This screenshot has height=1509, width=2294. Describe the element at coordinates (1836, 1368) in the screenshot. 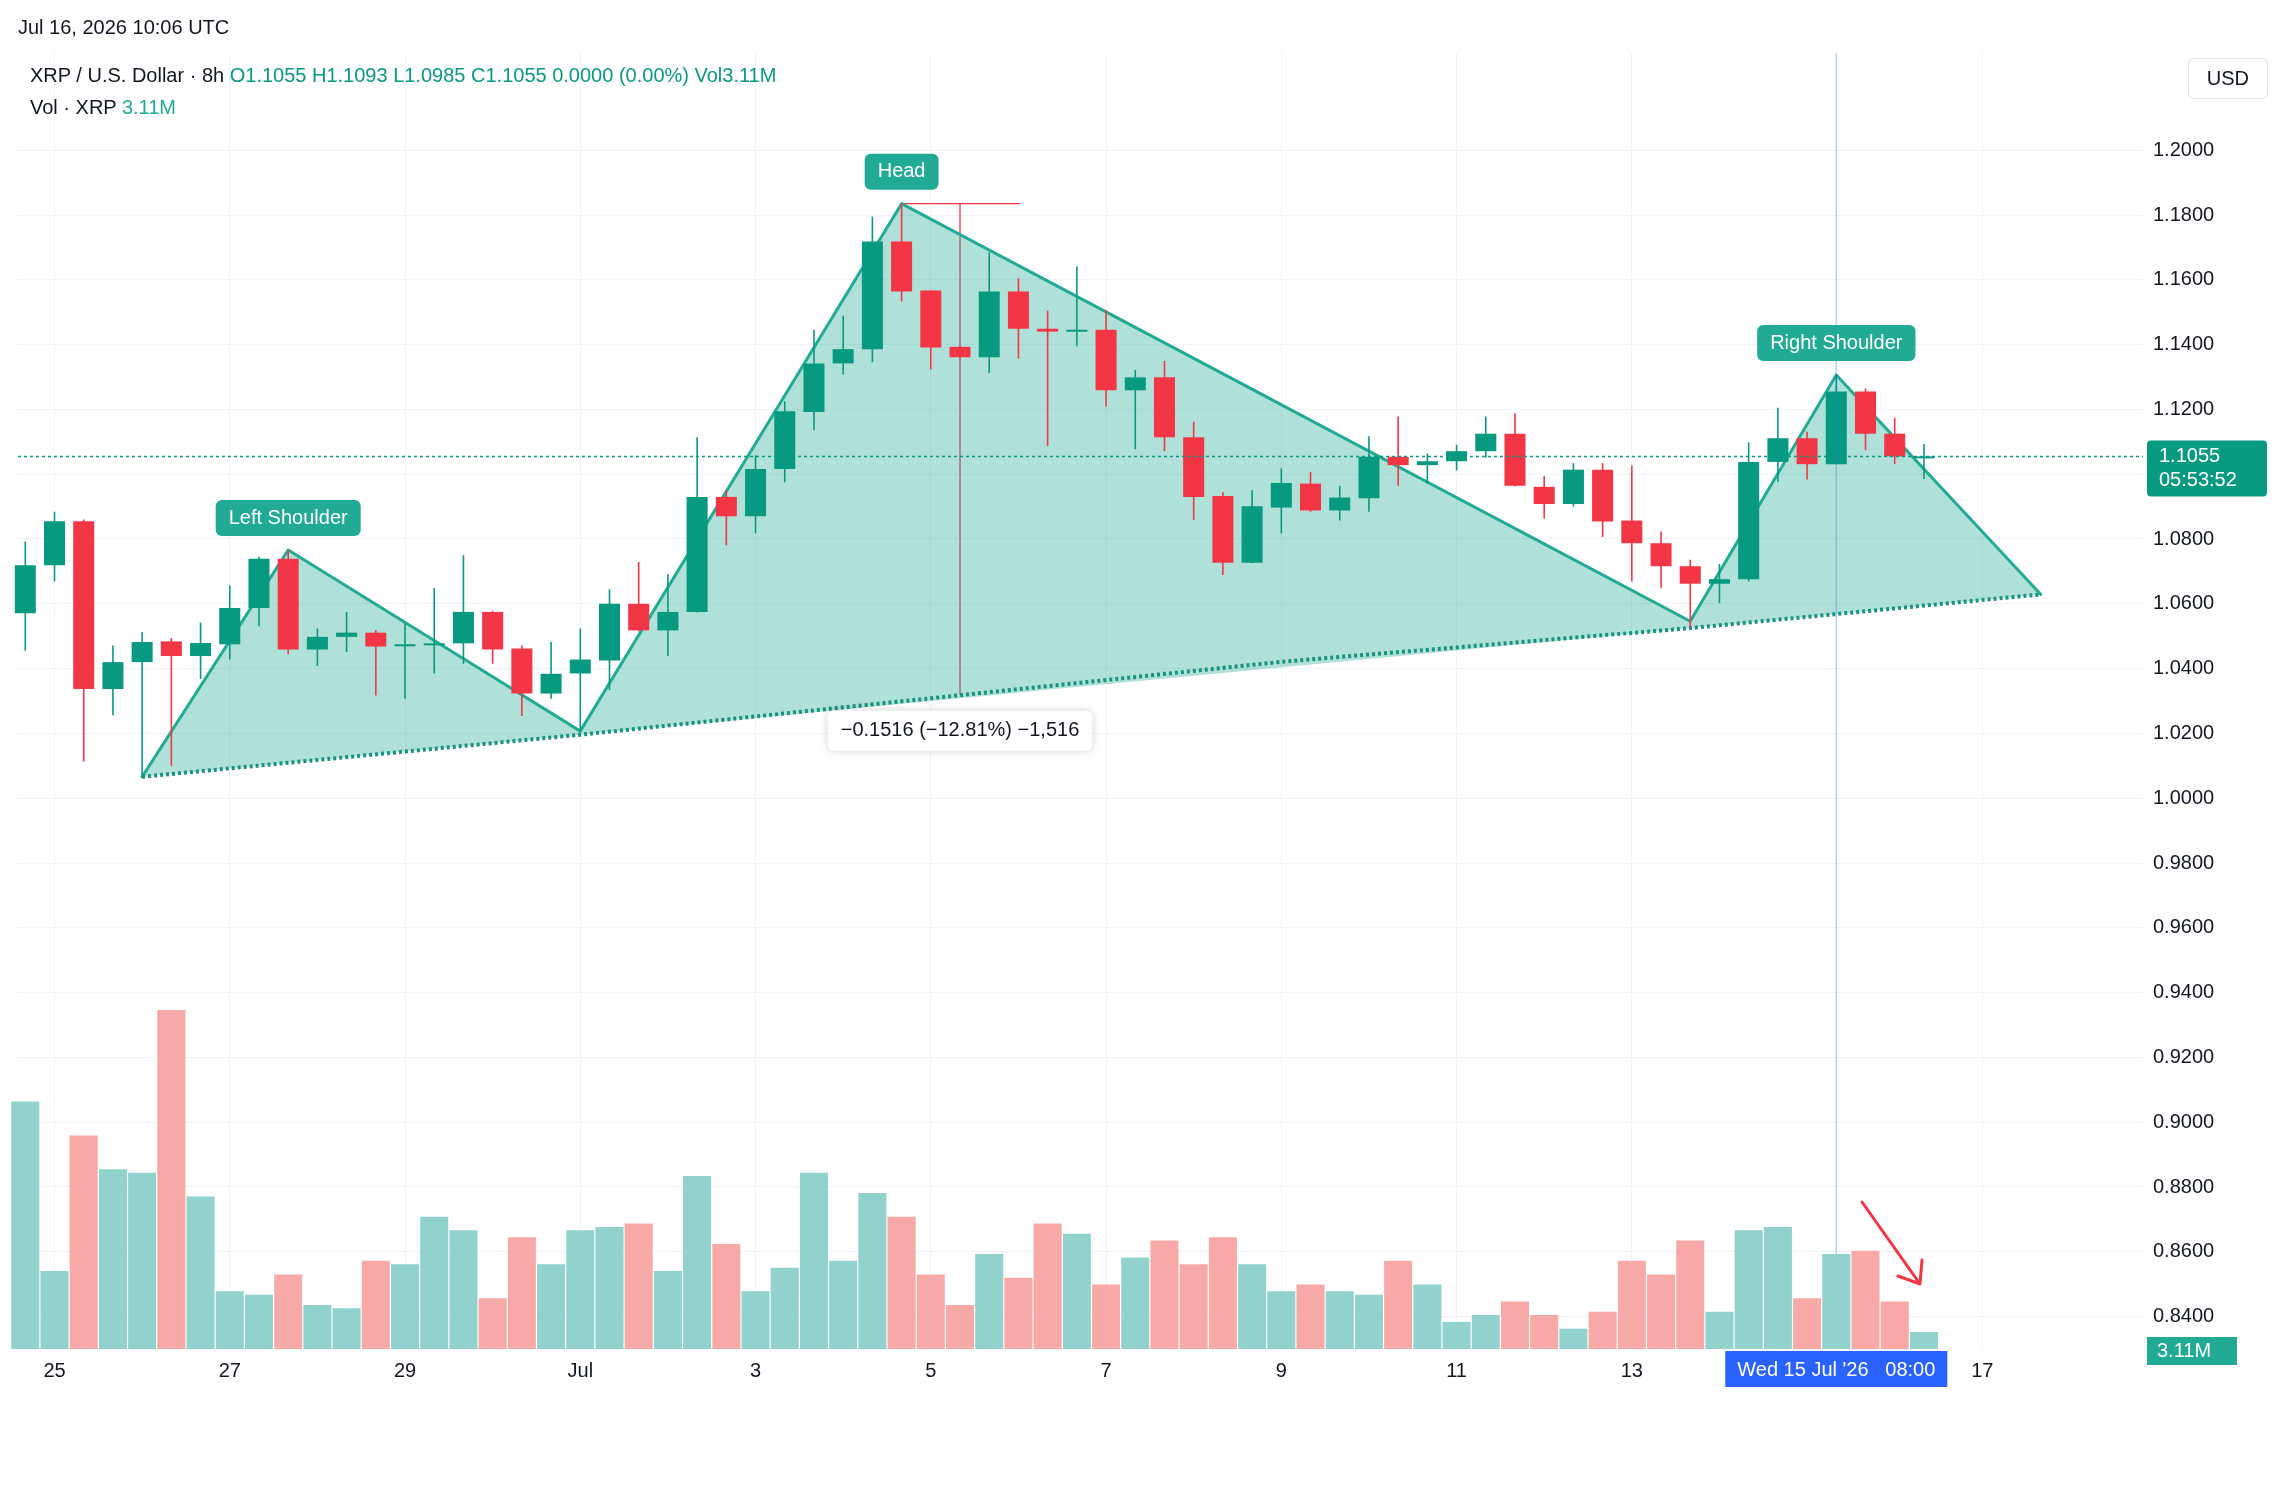

I see `ref-line-label: Wed 15 Jul '26 08:00` at that location.